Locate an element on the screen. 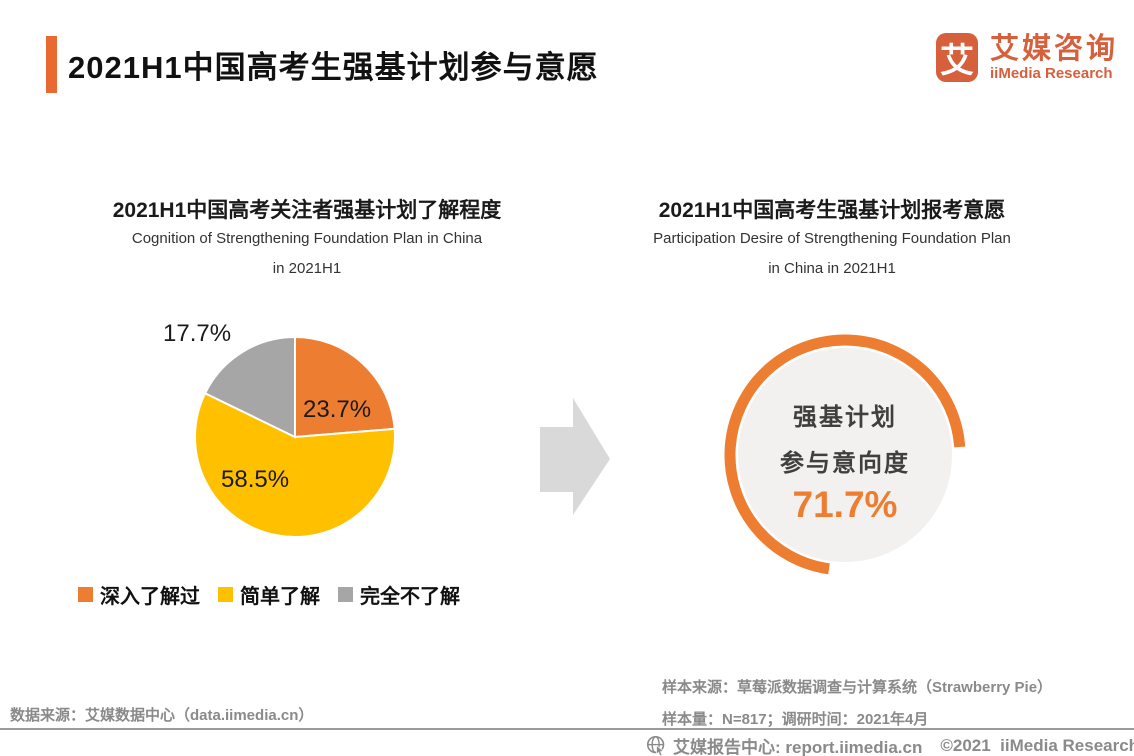  gauge-ring-arc is located at coordinates (845, 454).